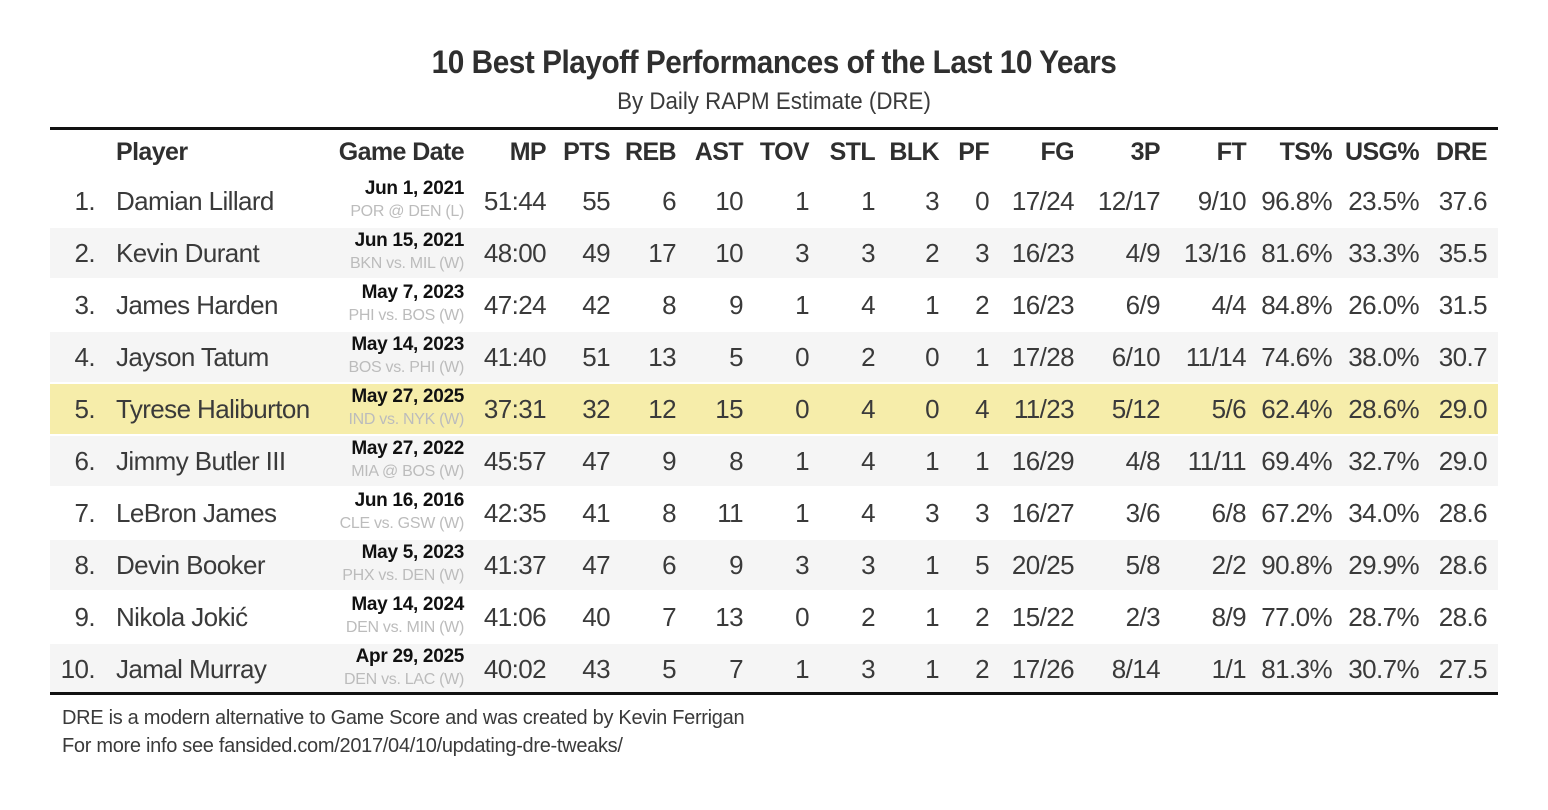 The height and width of the screenshot is (810, 1548). Describe the element at coordinates (914, 152) in the screenshot. I see `header-blk: BLK` at that location.